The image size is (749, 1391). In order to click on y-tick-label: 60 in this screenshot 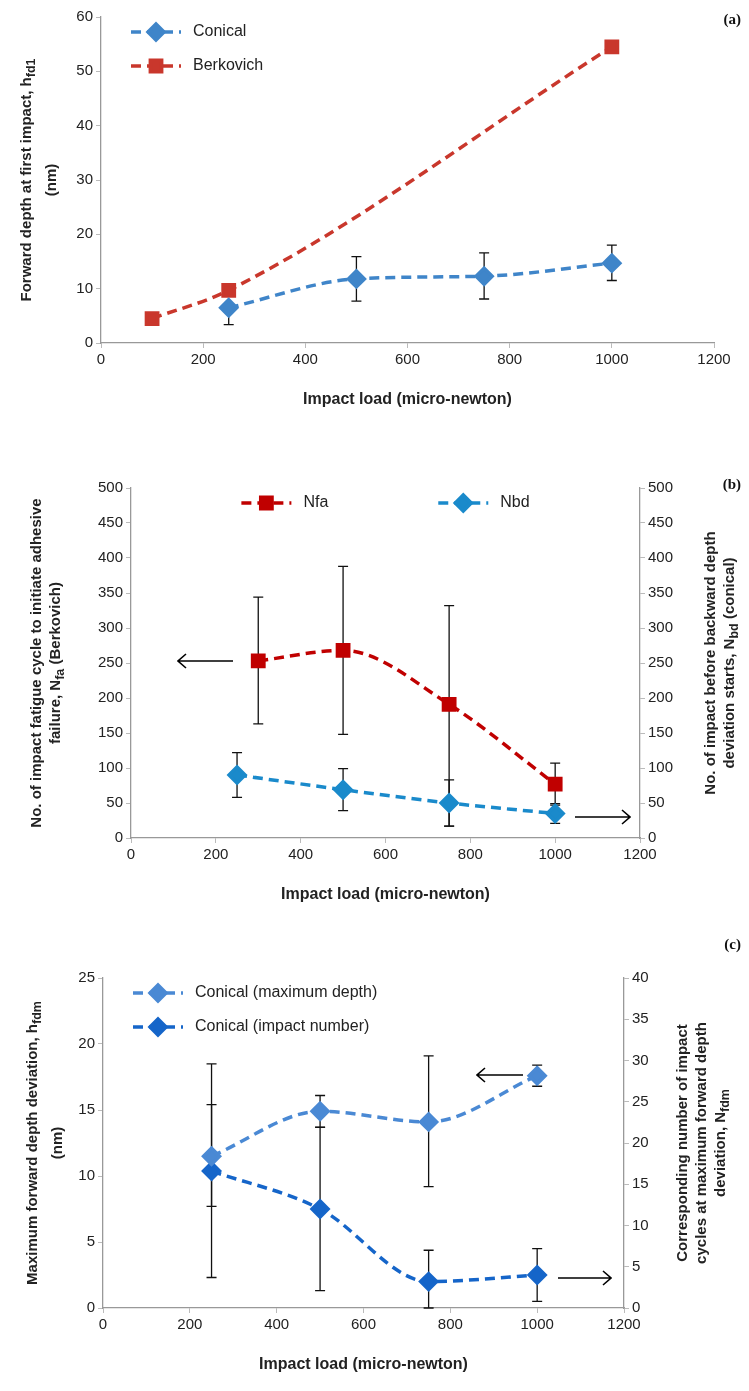, I will do `click(84, 16)`.